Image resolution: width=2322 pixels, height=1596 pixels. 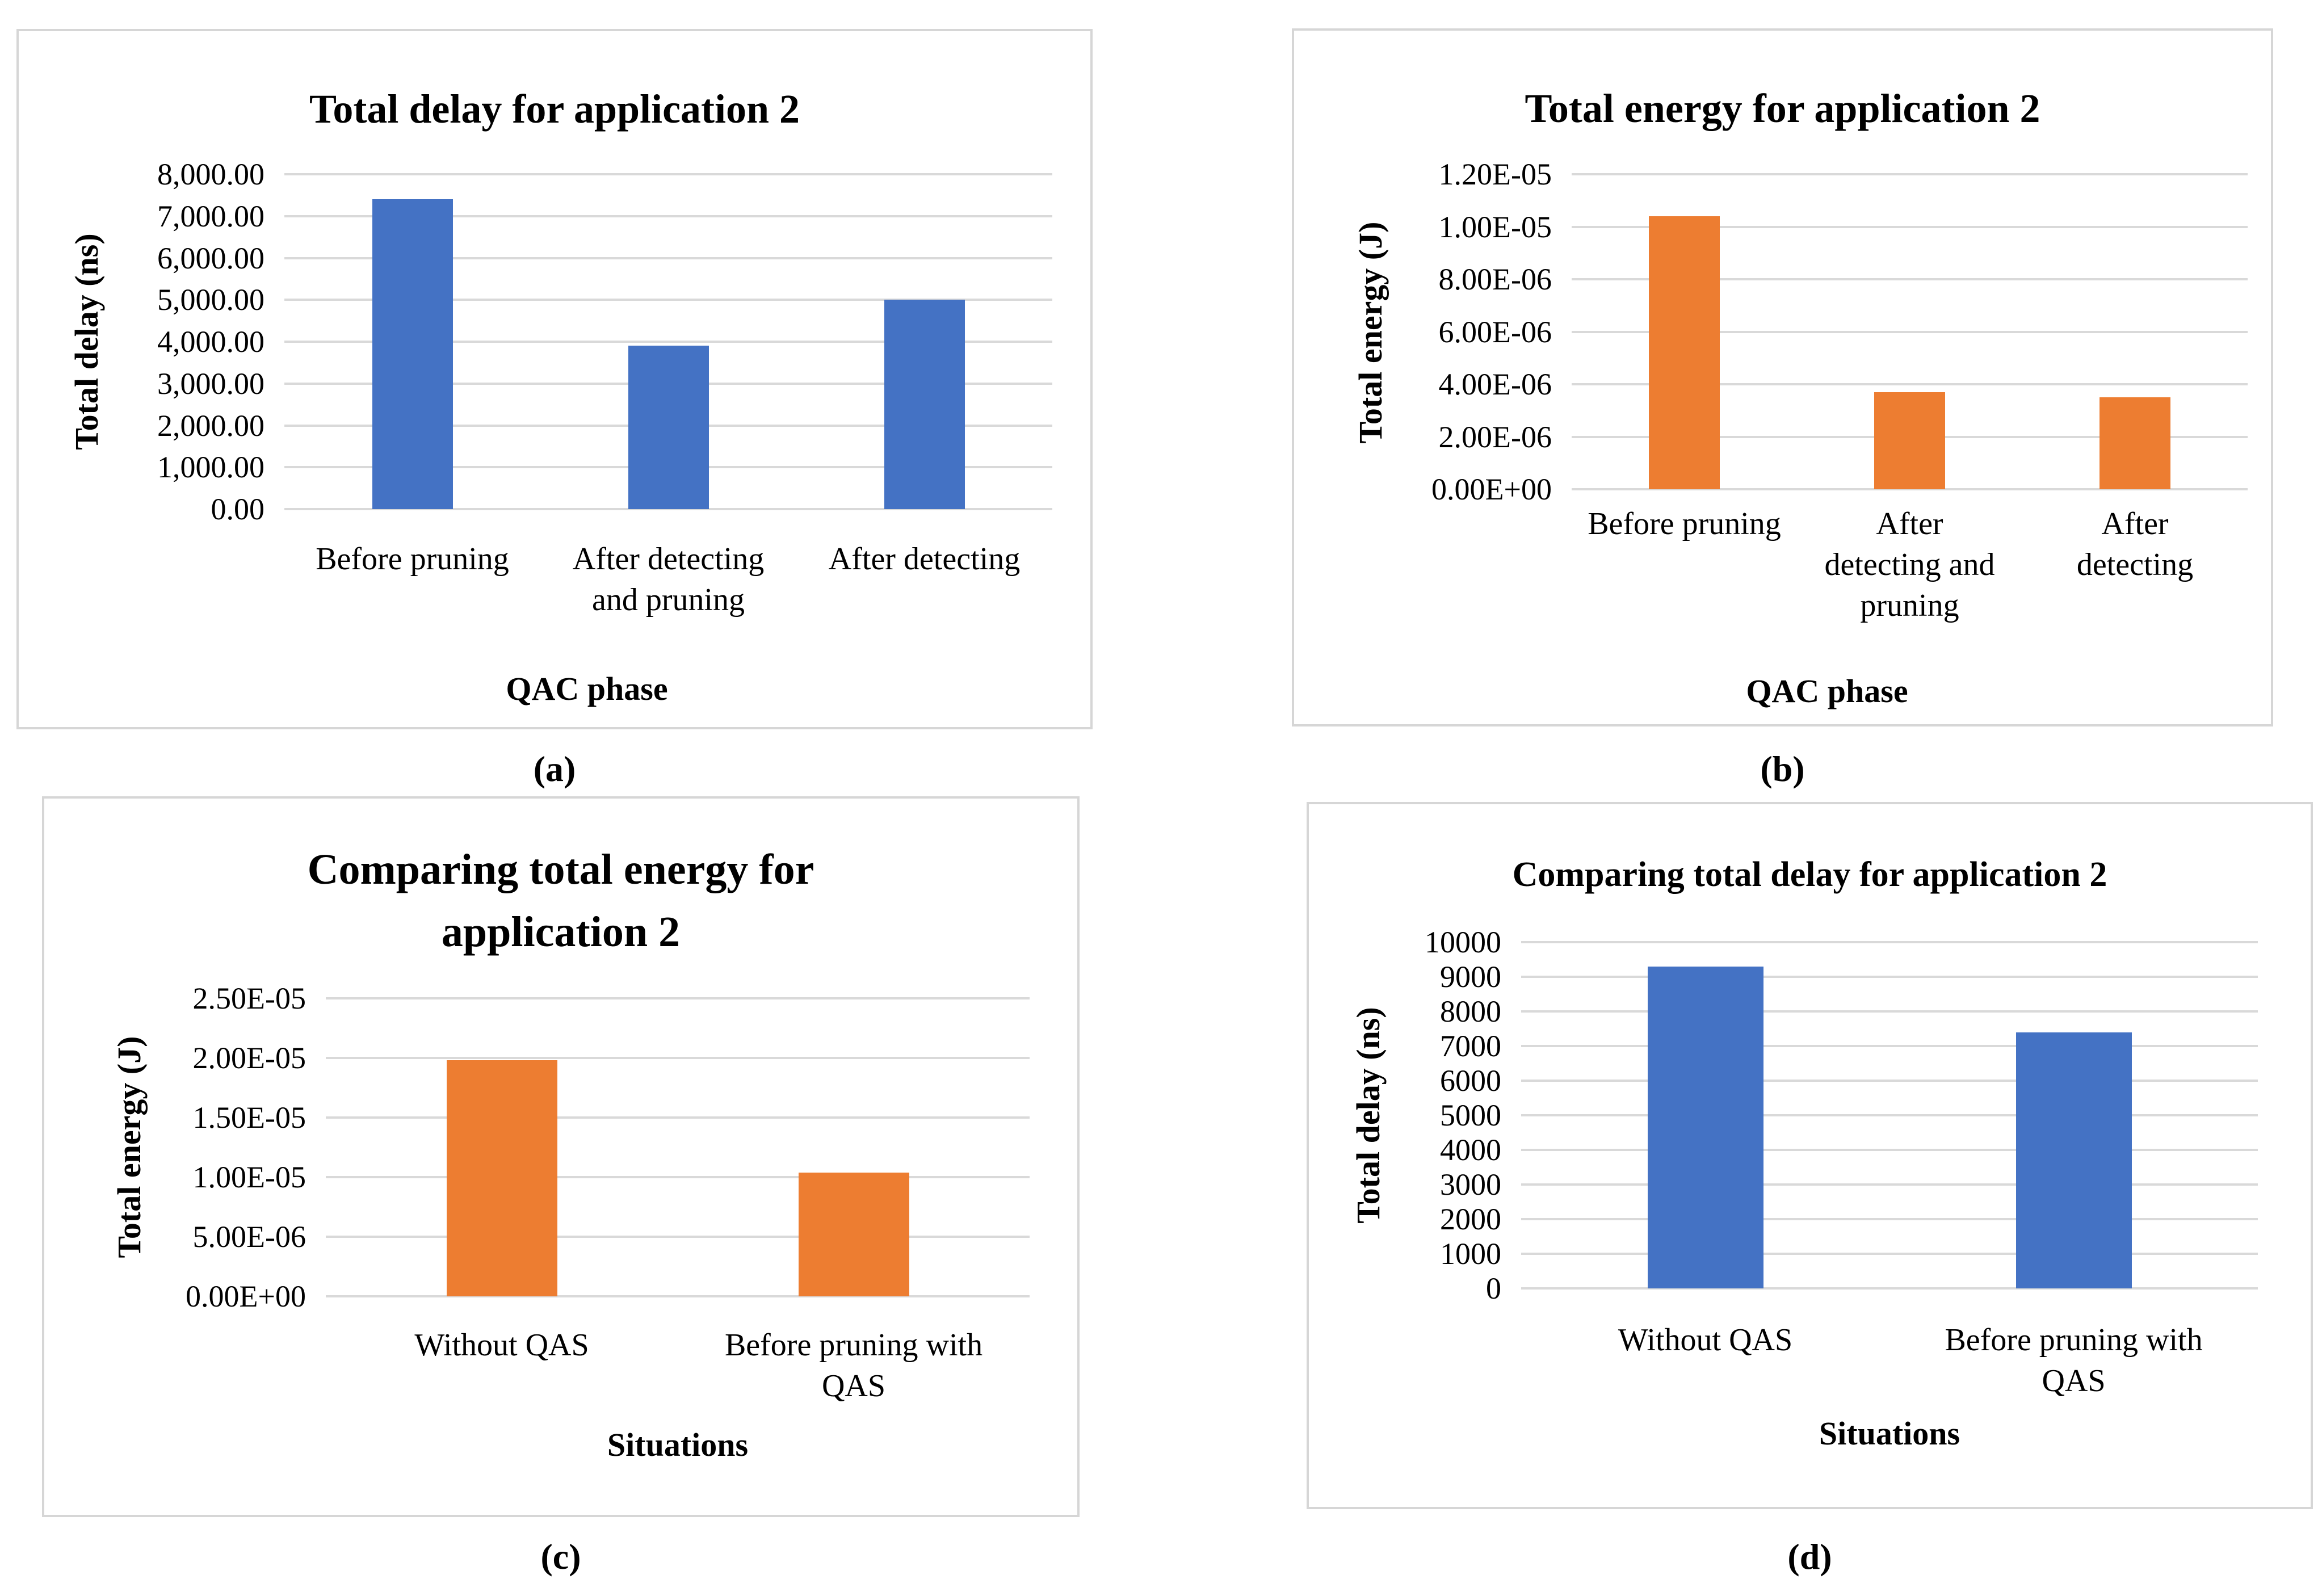 I want to click on y-tick-label: 2.50E-05, so click(x=249, y=998).